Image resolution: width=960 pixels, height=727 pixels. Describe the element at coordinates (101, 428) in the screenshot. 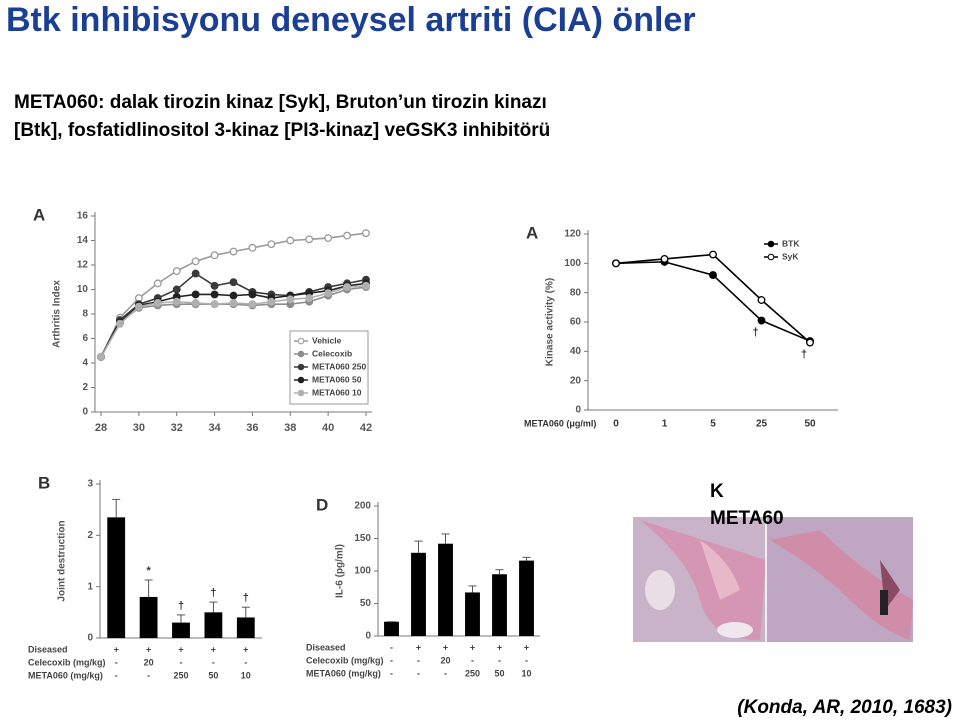

I see `x-tick-label: 28` at that location.